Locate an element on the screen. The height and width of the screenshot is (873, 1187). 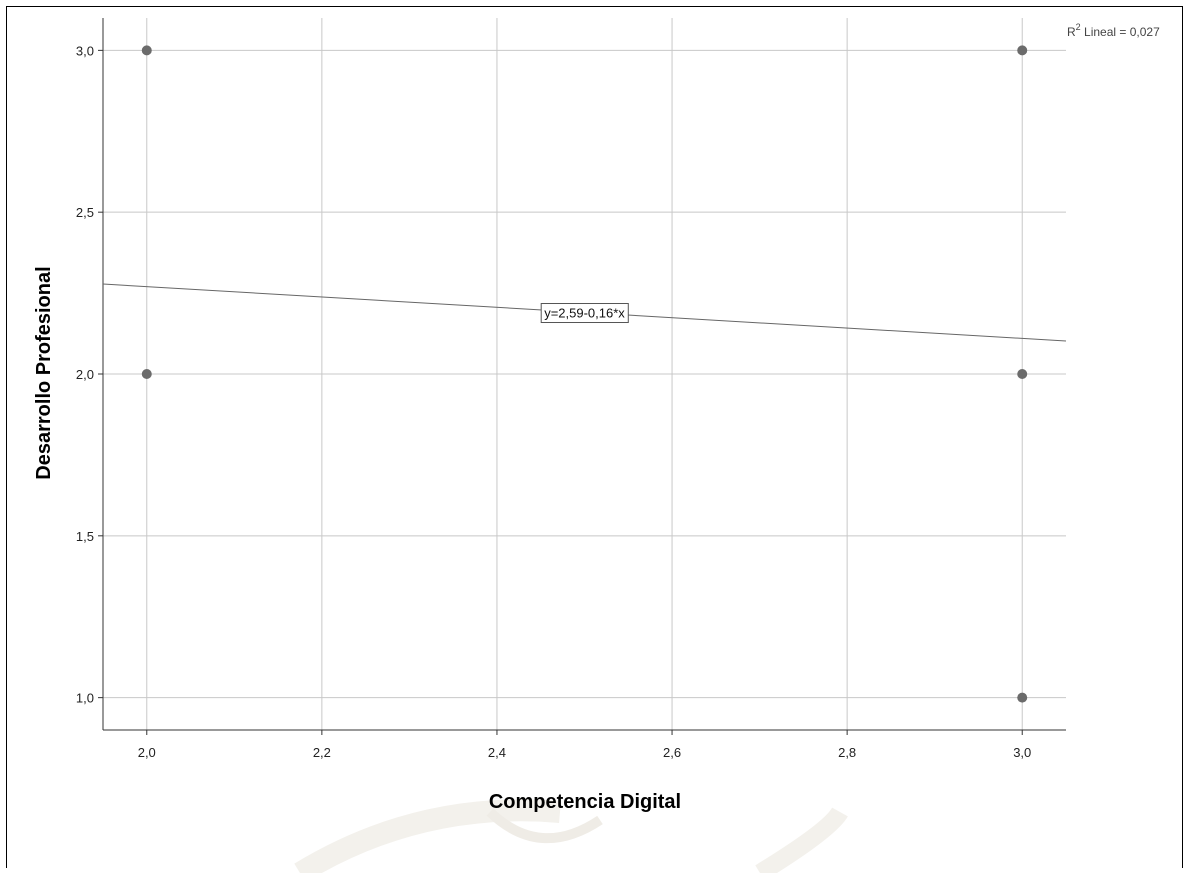
x-tick-label: 2,2 is located at coordinates (322, 752).